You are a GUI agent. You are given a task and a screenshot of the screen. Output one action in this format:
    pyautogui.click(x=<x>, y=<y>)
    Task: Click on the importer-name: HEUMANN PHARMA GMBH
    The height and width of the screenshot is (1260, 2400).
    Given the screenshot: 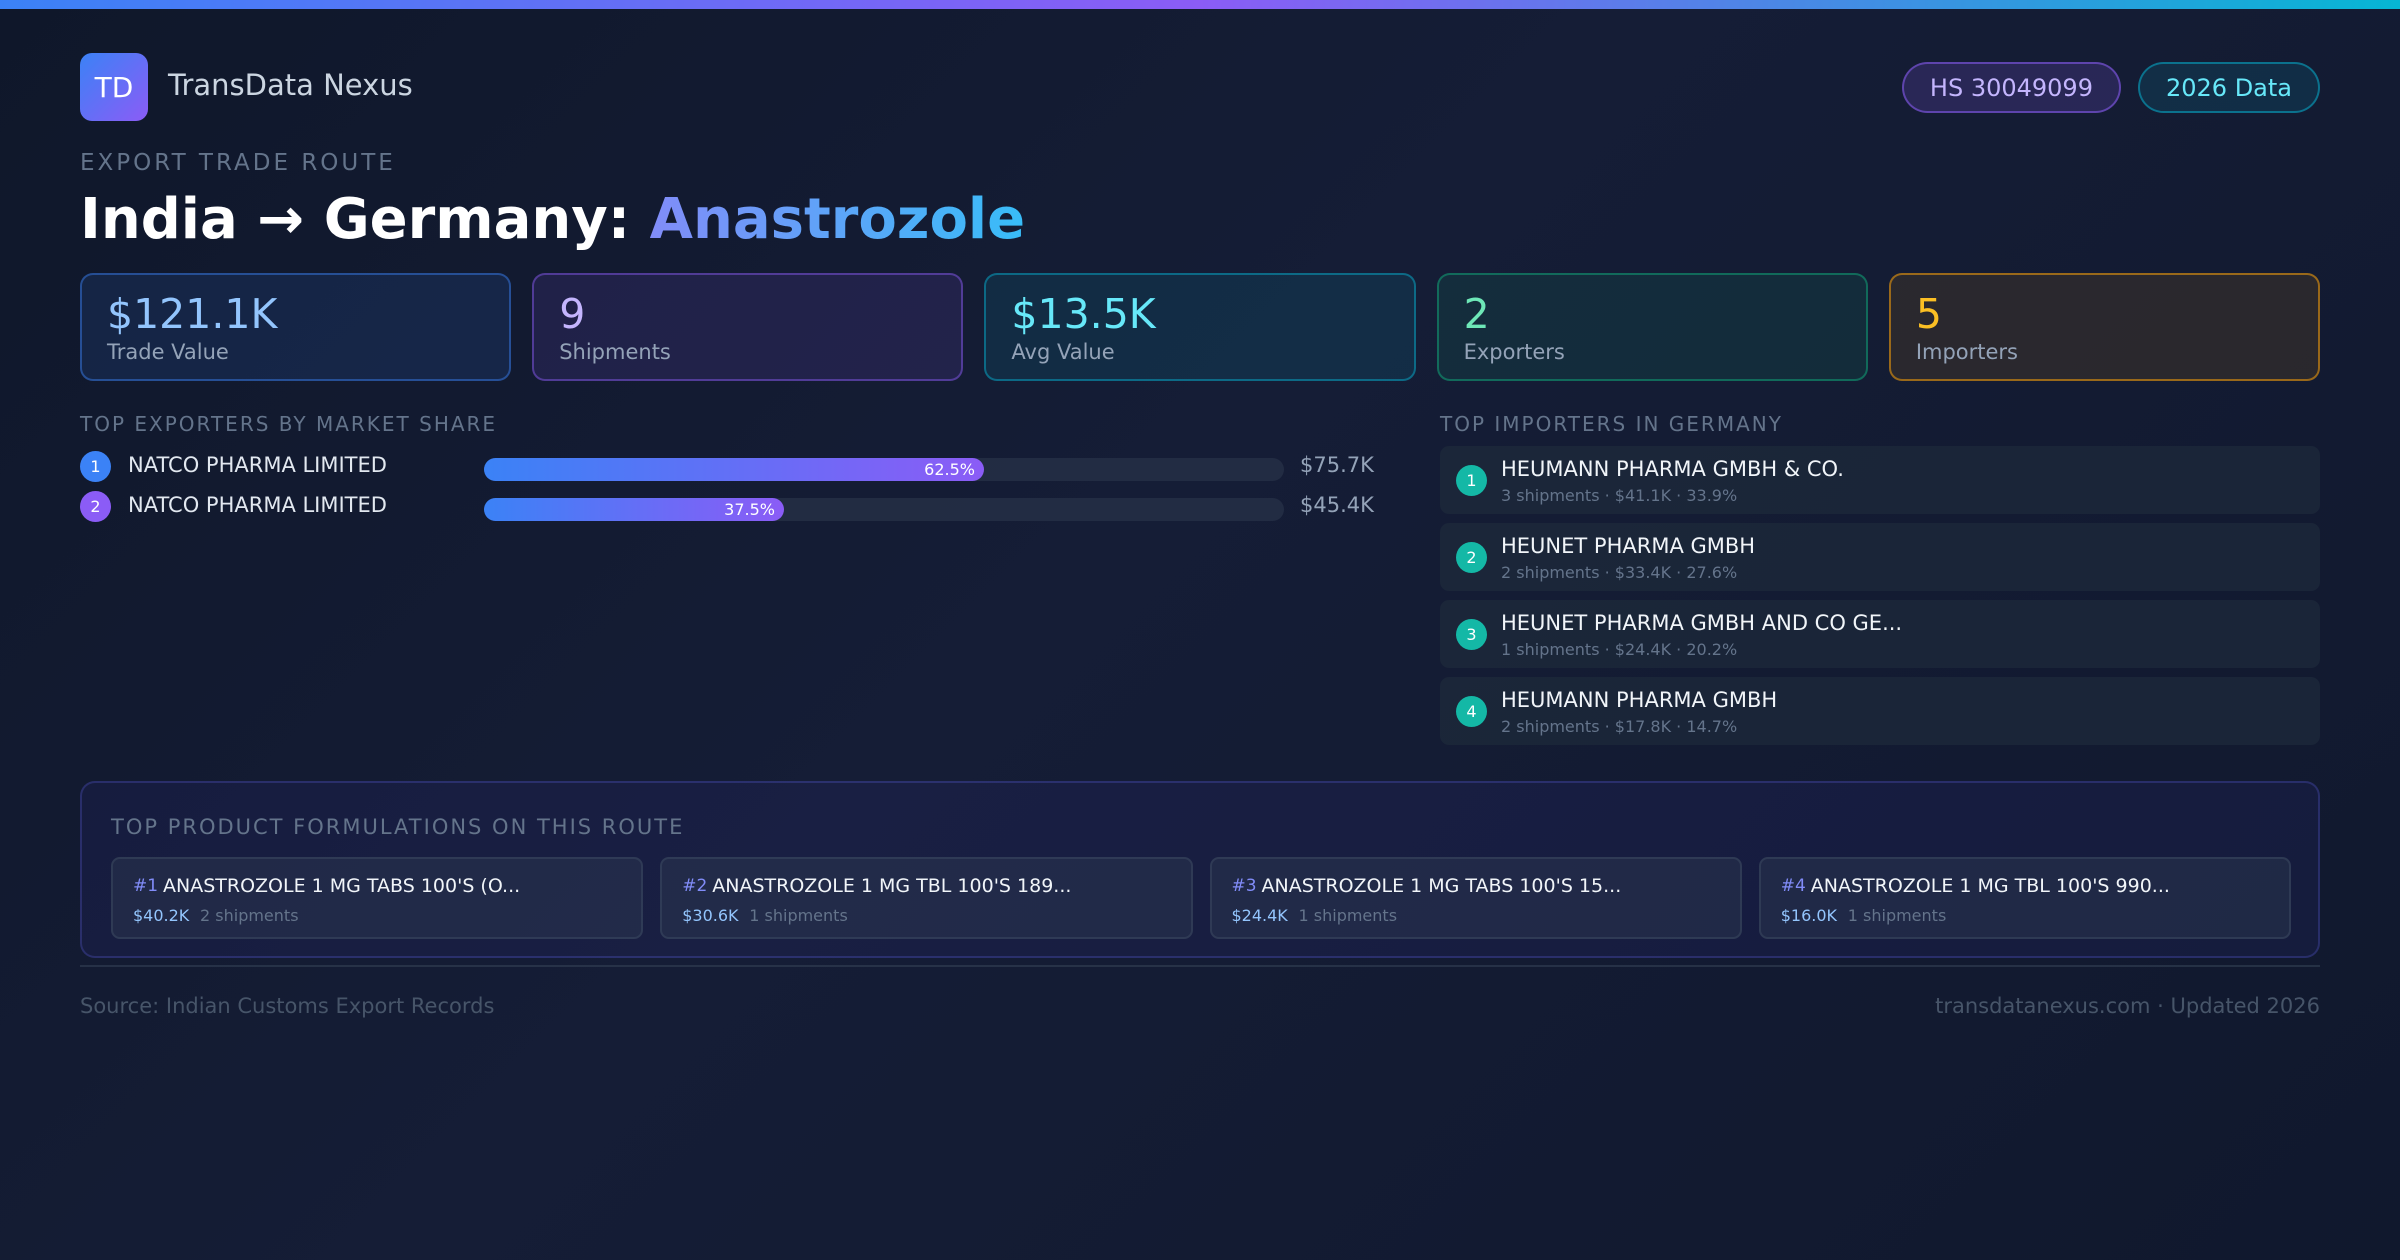 What is the action you would take?
    pyautogui.click(x=1639, y=700)
    